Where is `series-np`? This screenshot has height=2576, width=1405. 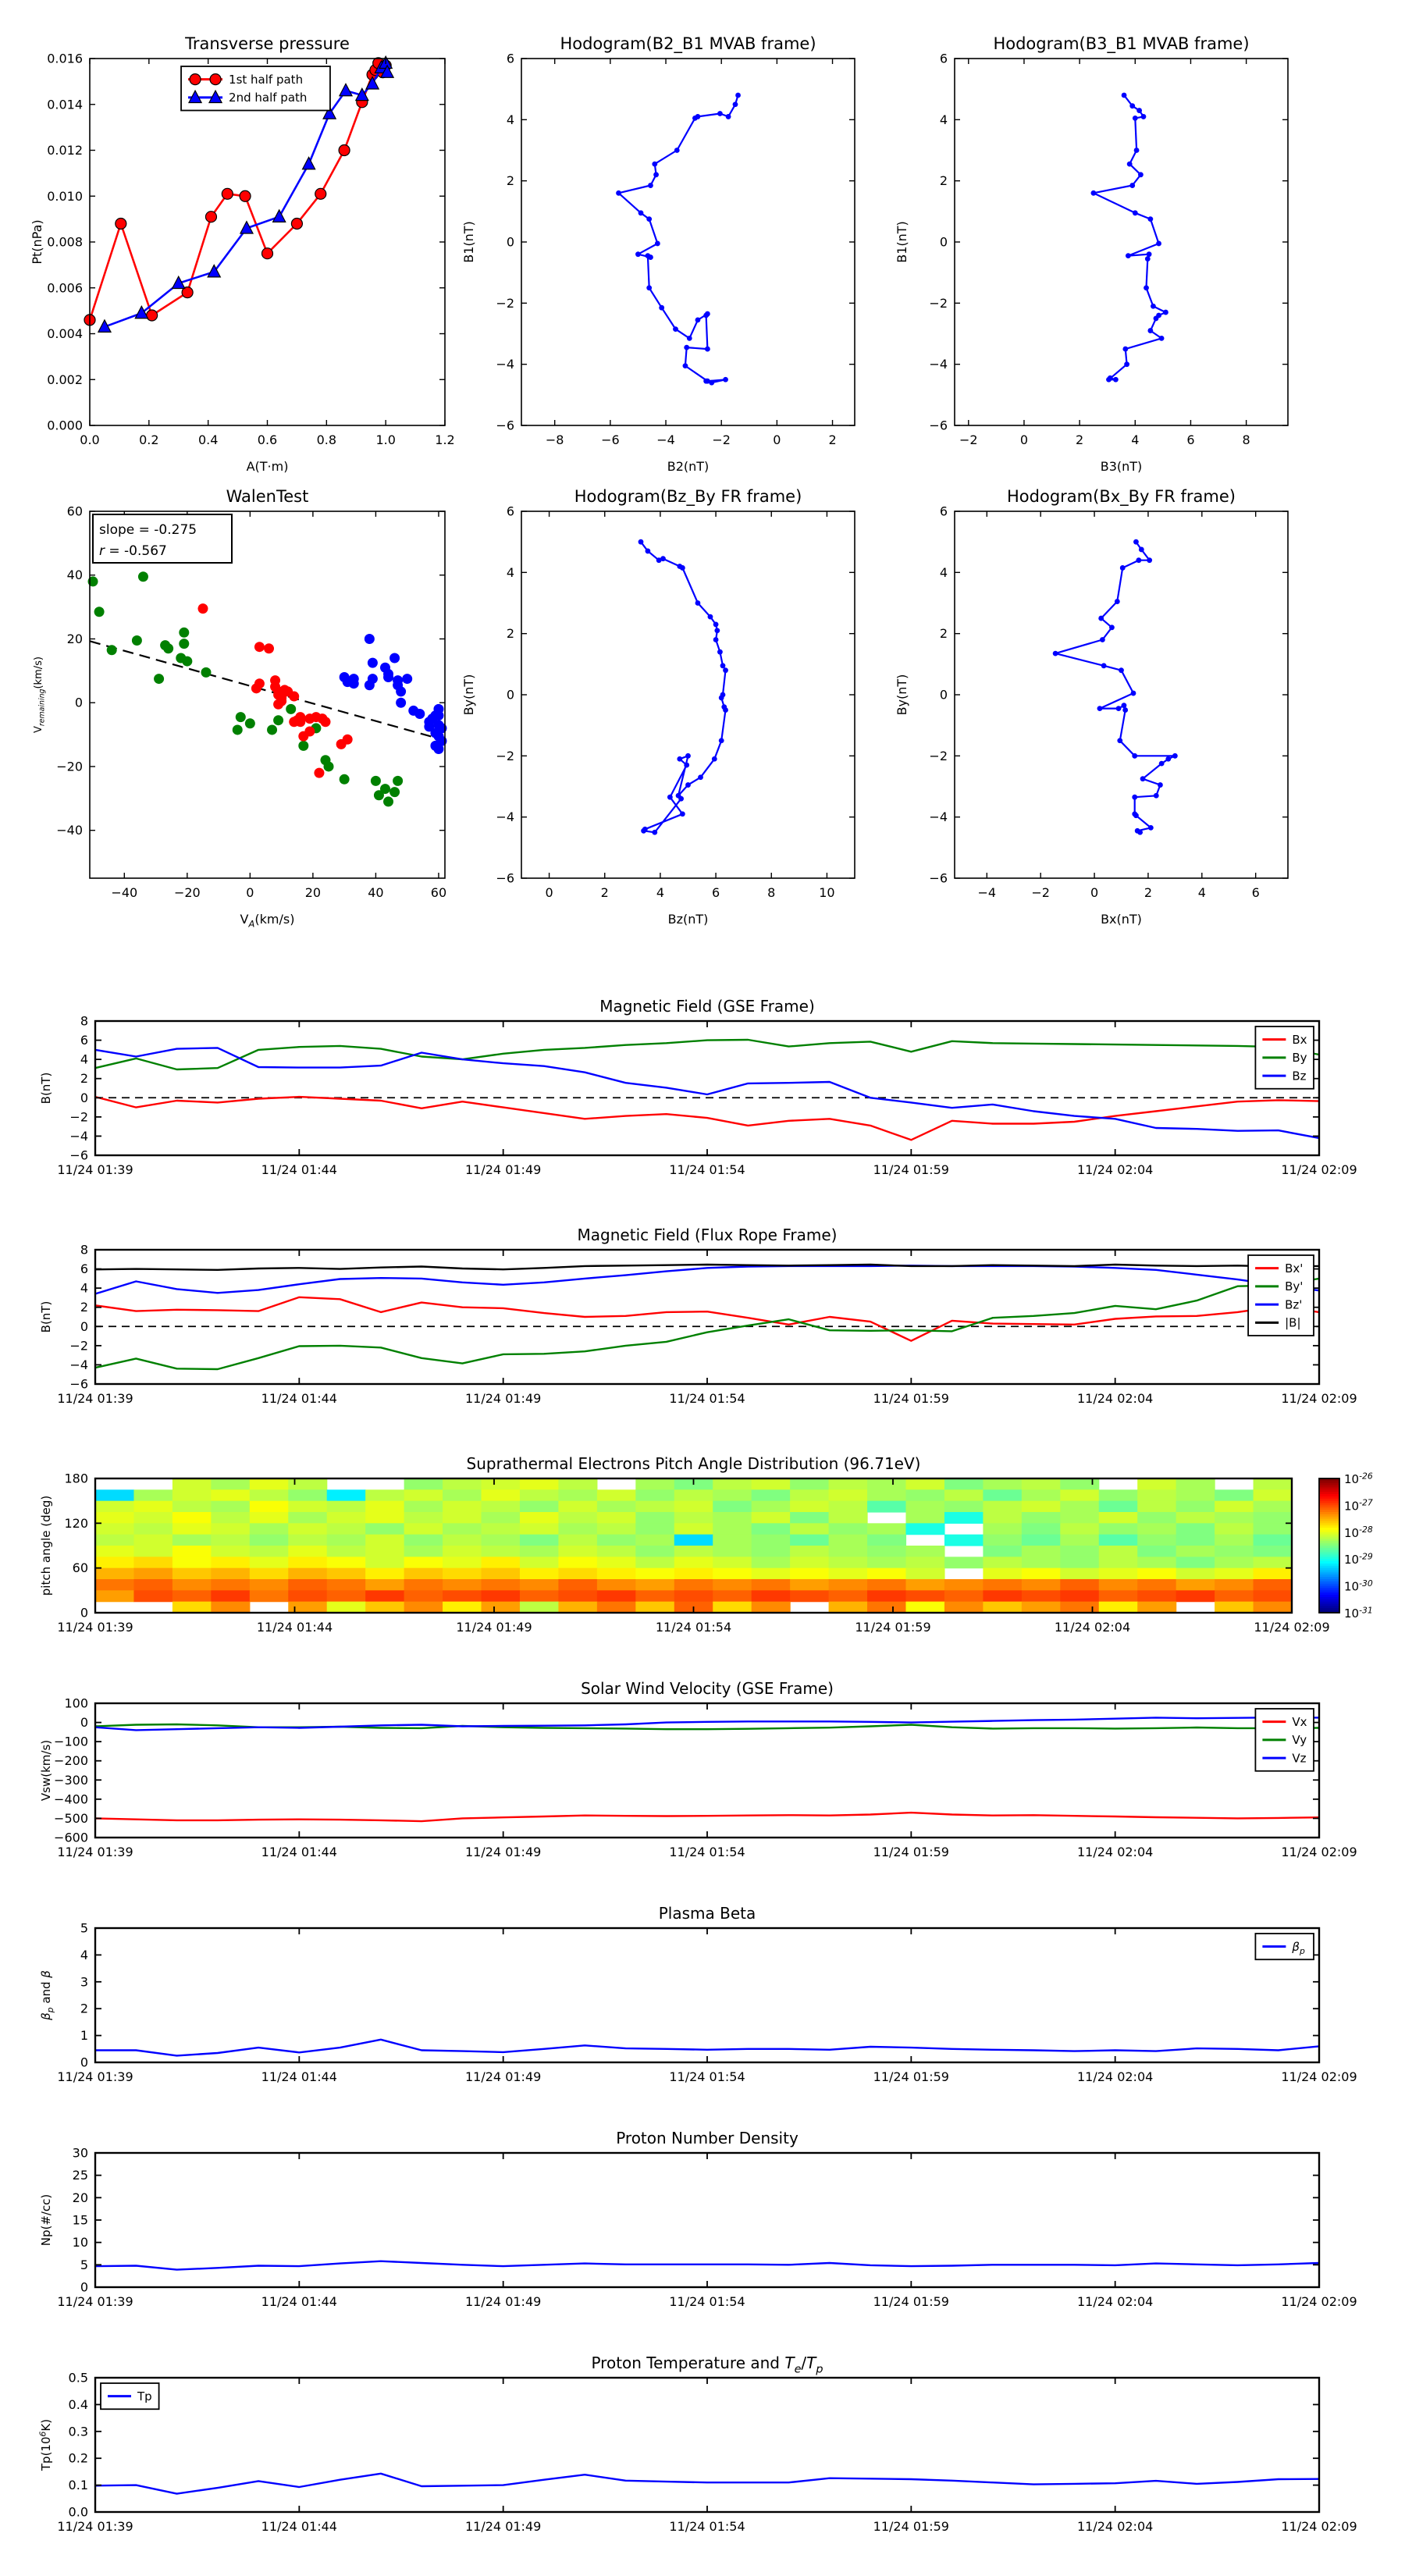 series-np is located at coordinates (707, 2265).